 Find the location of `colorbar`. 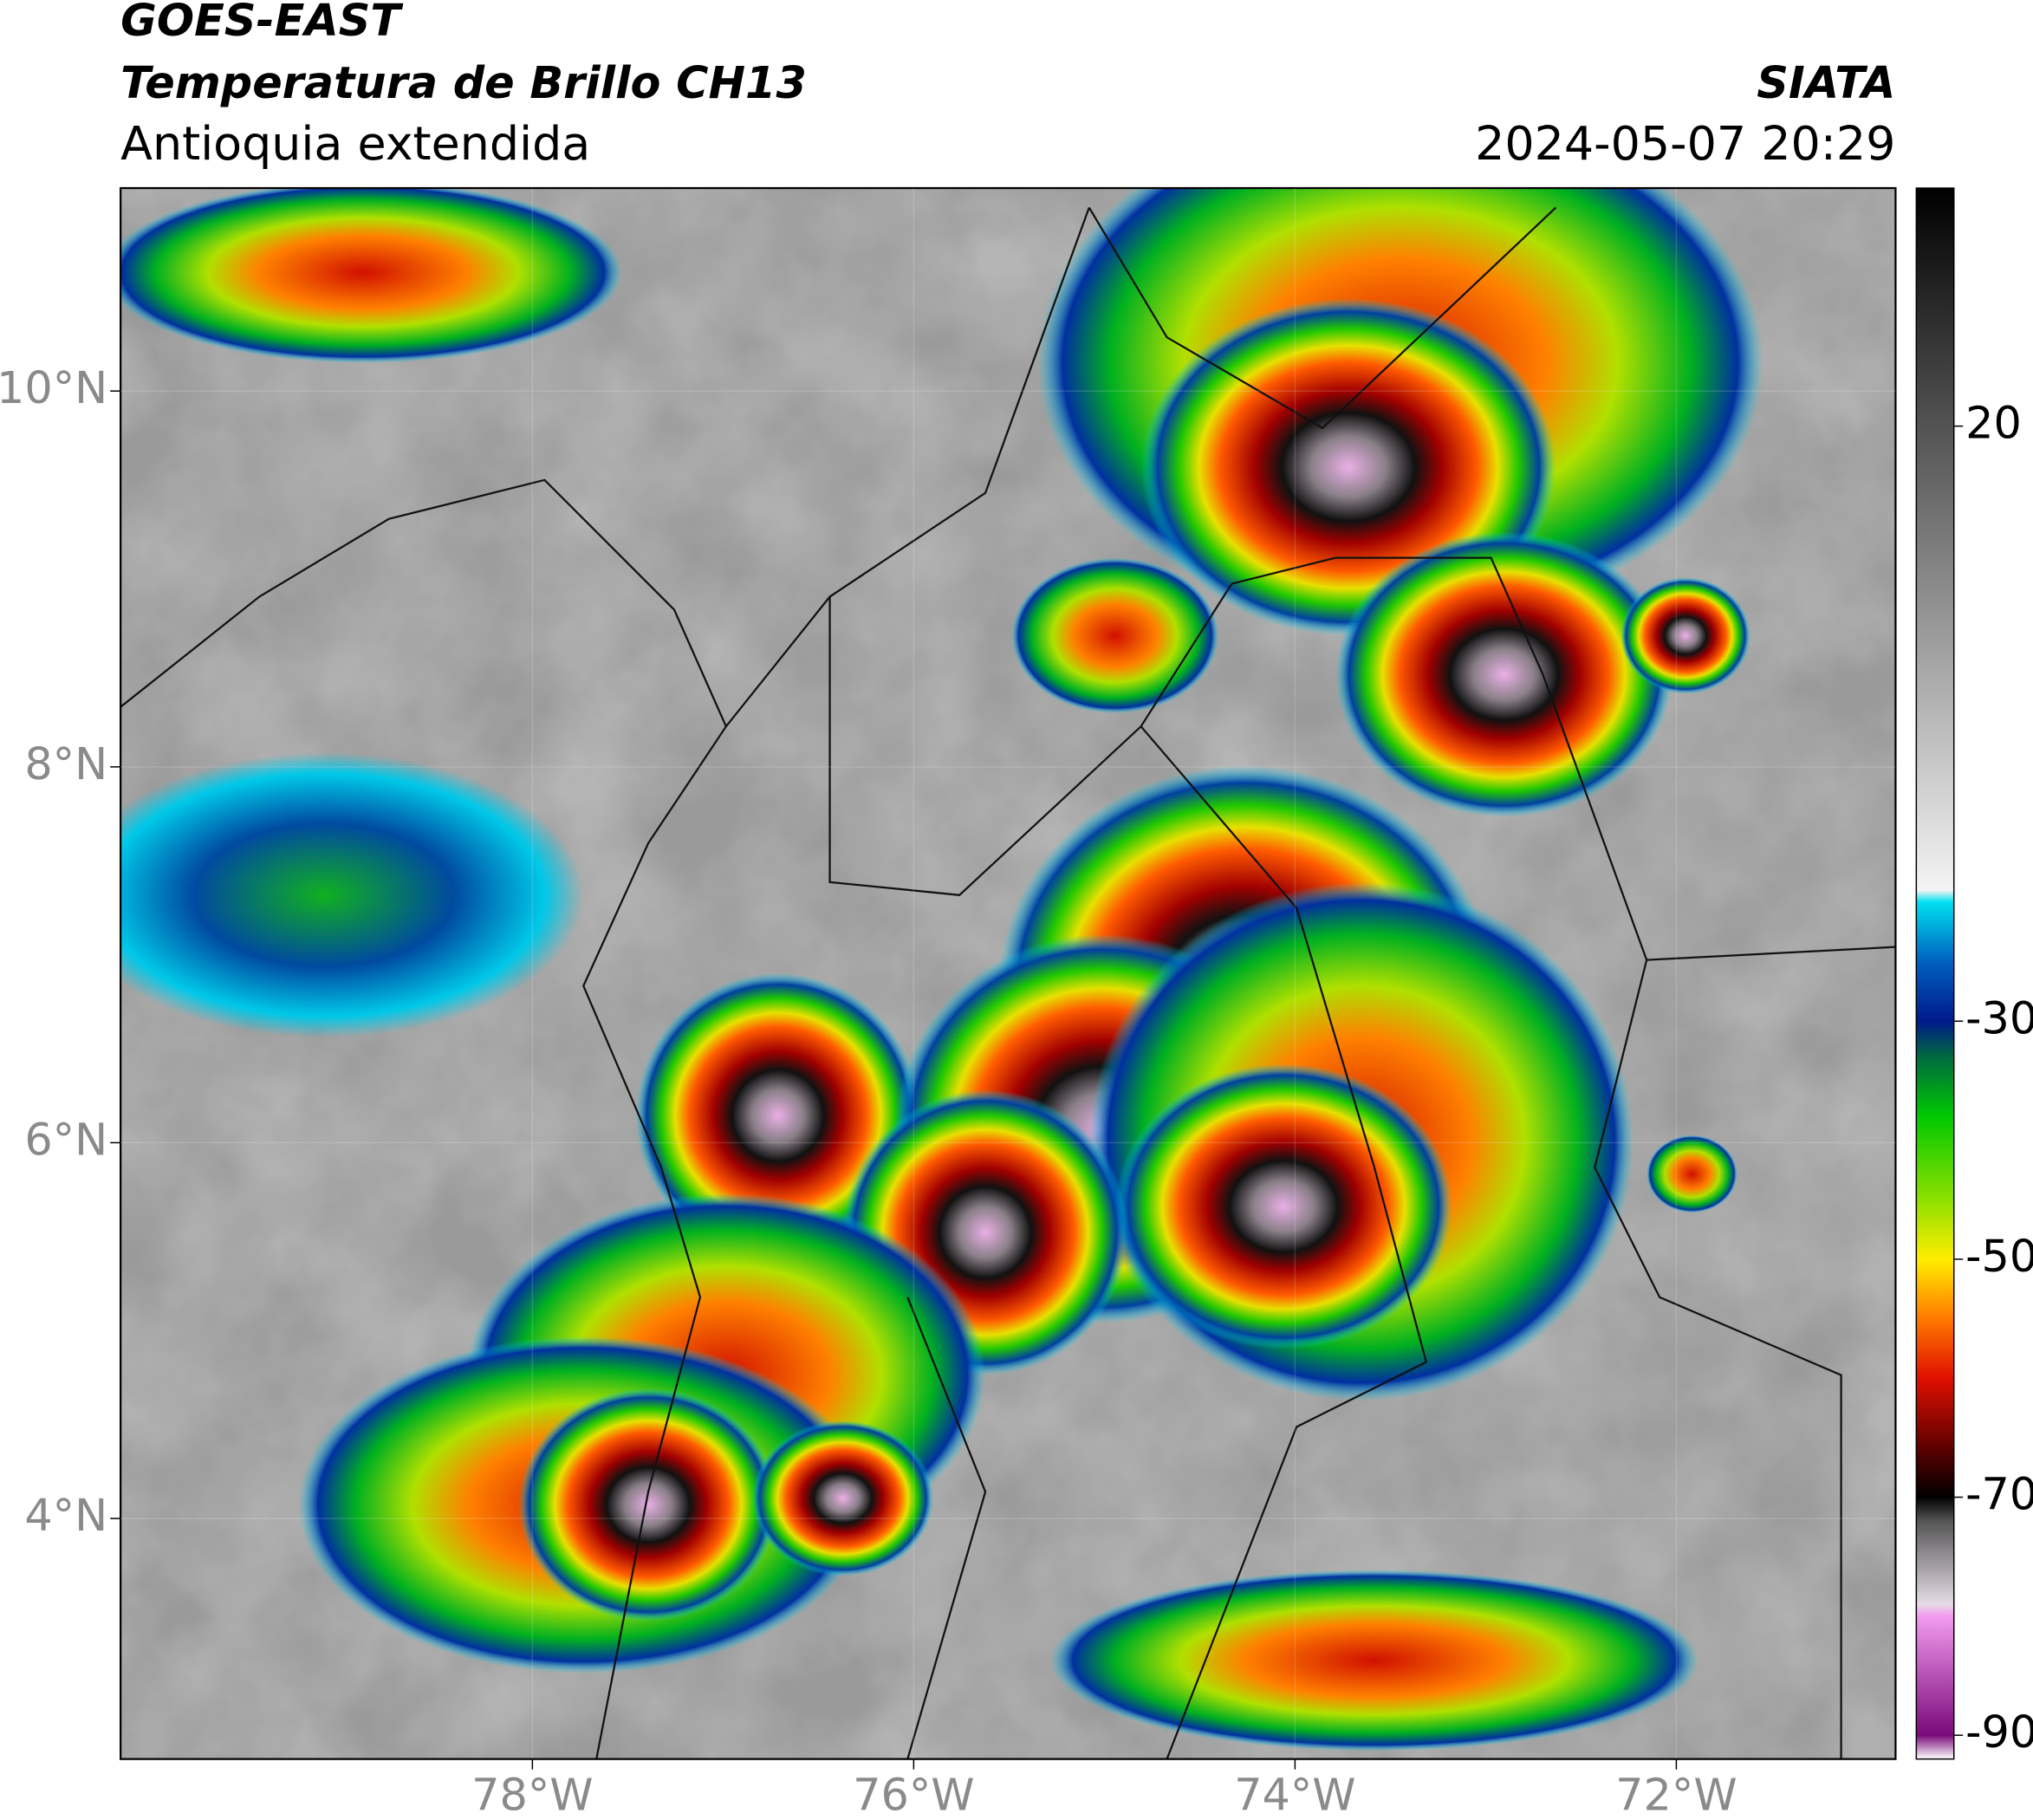

colorbar is located at coordinates (1935, 973).